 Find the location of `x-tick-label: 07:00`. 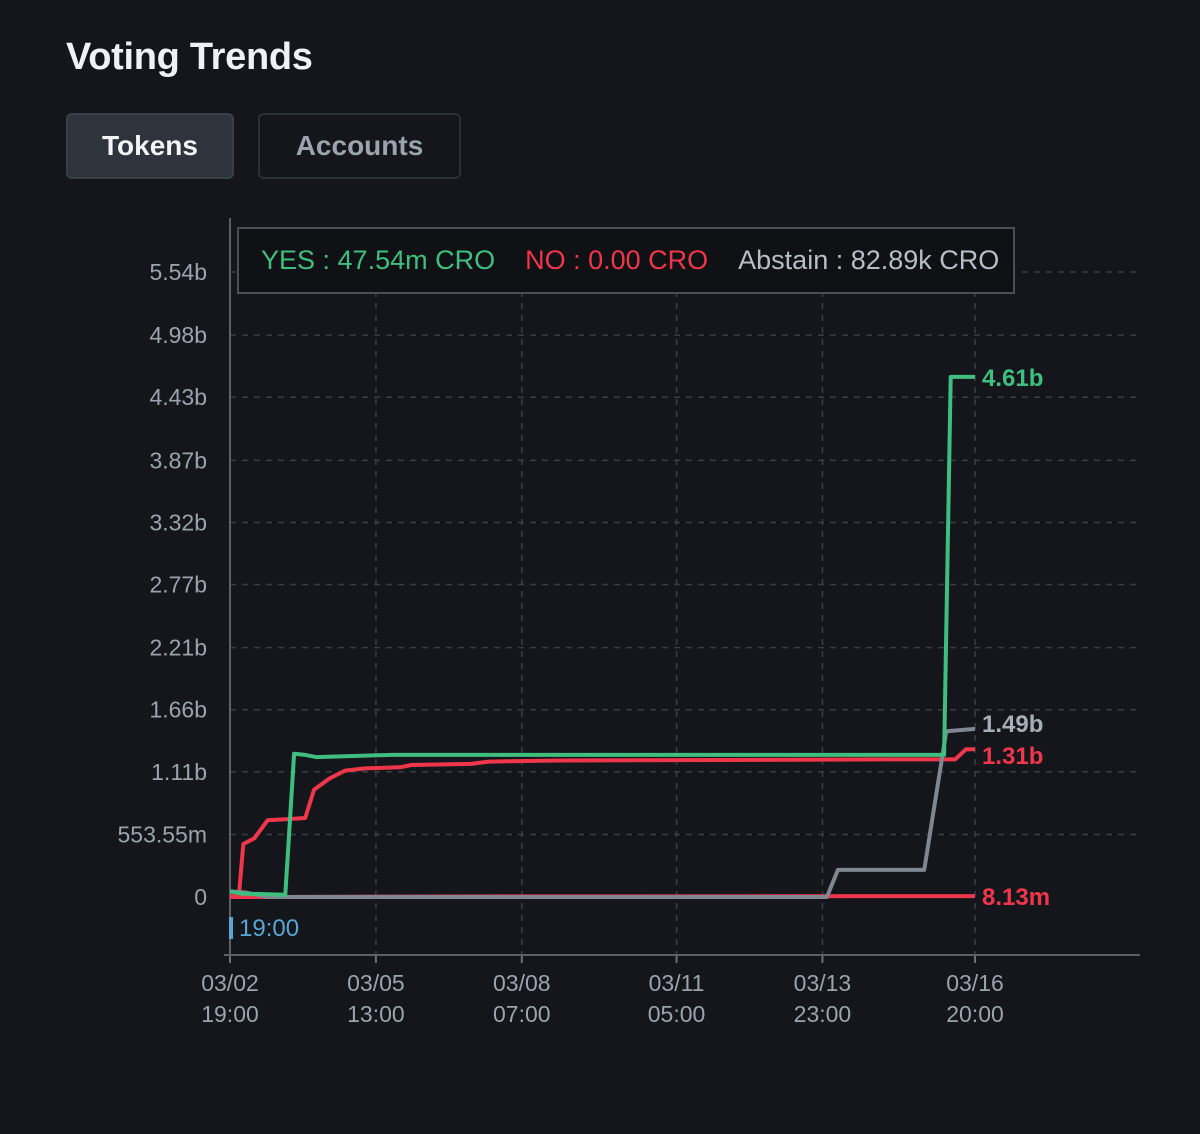

x-tick-label: 07:00 is located at coordinates (522, 1014).